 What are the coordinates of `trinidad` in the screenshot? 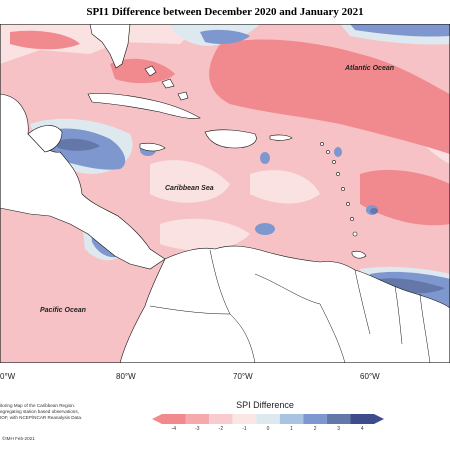 It's located at (359, 254).